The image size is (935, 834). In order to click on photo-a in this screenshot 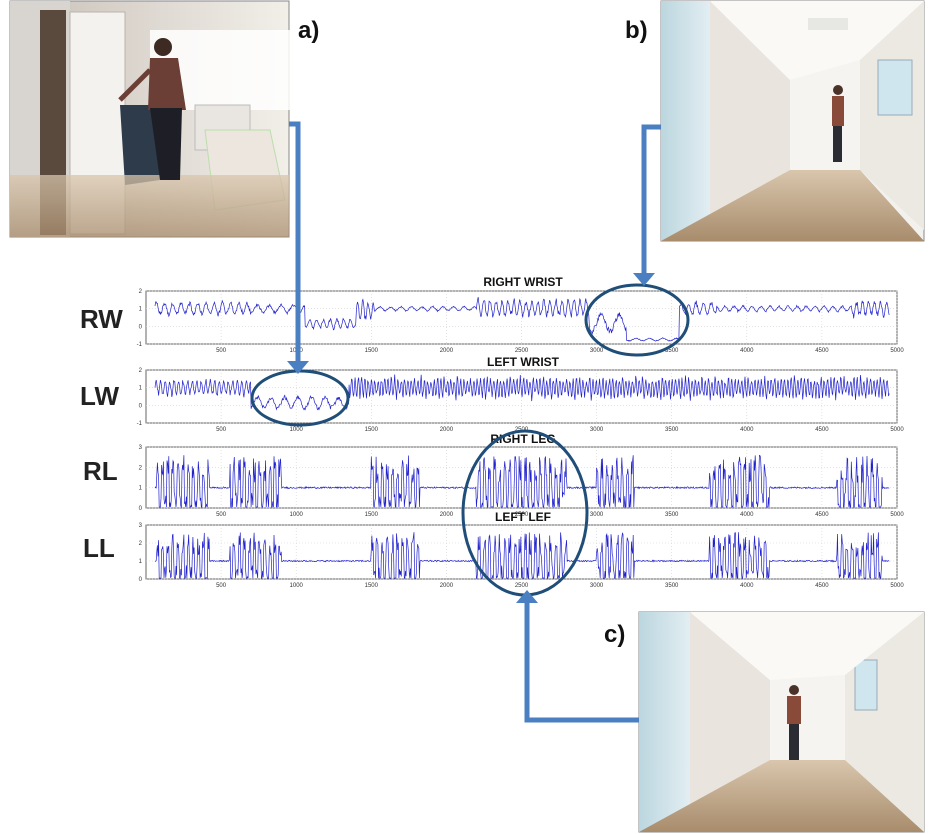, I will do `click(149, 119)`.